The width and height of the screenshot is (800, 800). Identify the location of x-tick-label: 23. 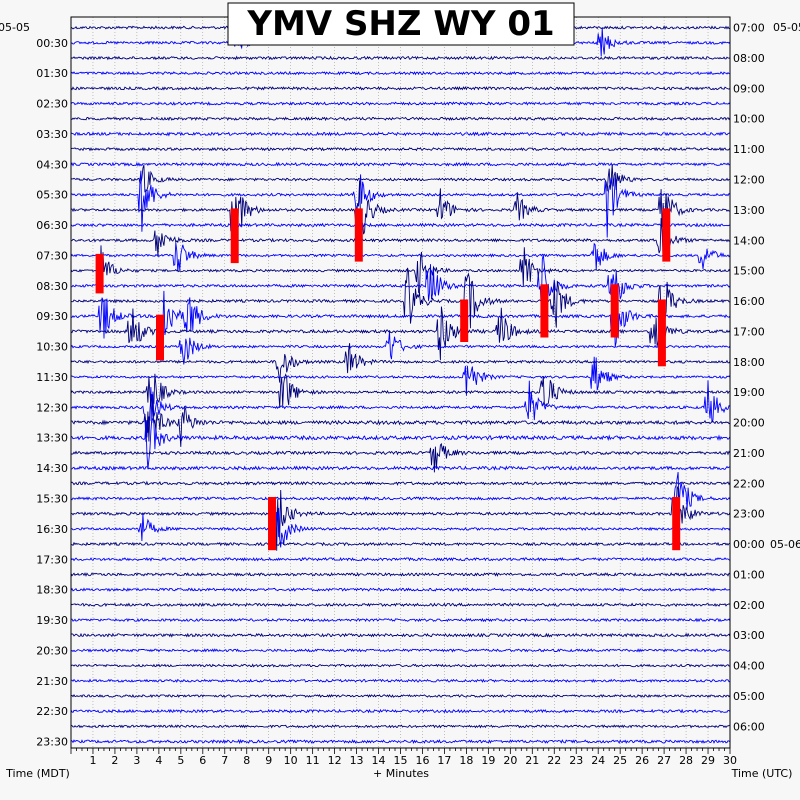
(576, 760).